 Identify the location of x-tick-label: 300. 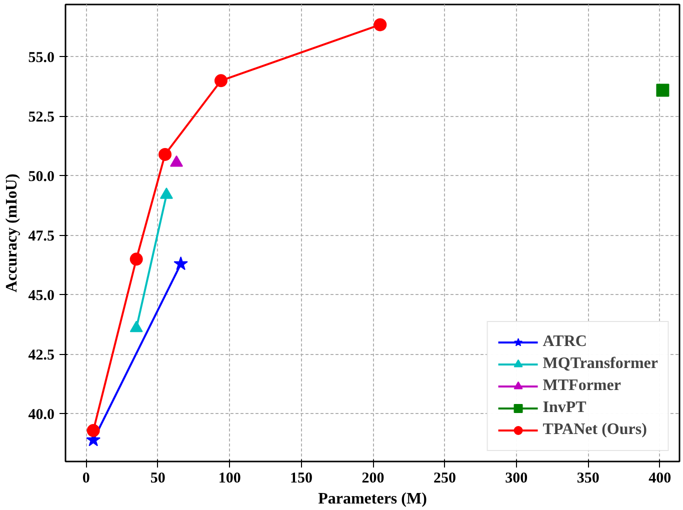
(516, 478).